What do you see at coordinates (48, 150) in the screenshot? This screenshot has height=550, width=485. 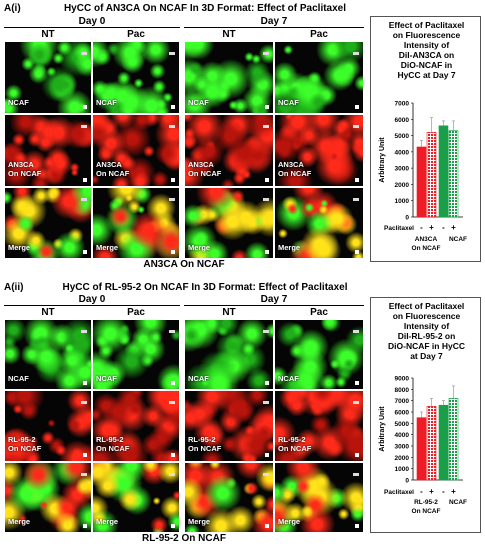 I see `micrograph-tile: AN3CA On NCAF` at bounding box center [48, 150].